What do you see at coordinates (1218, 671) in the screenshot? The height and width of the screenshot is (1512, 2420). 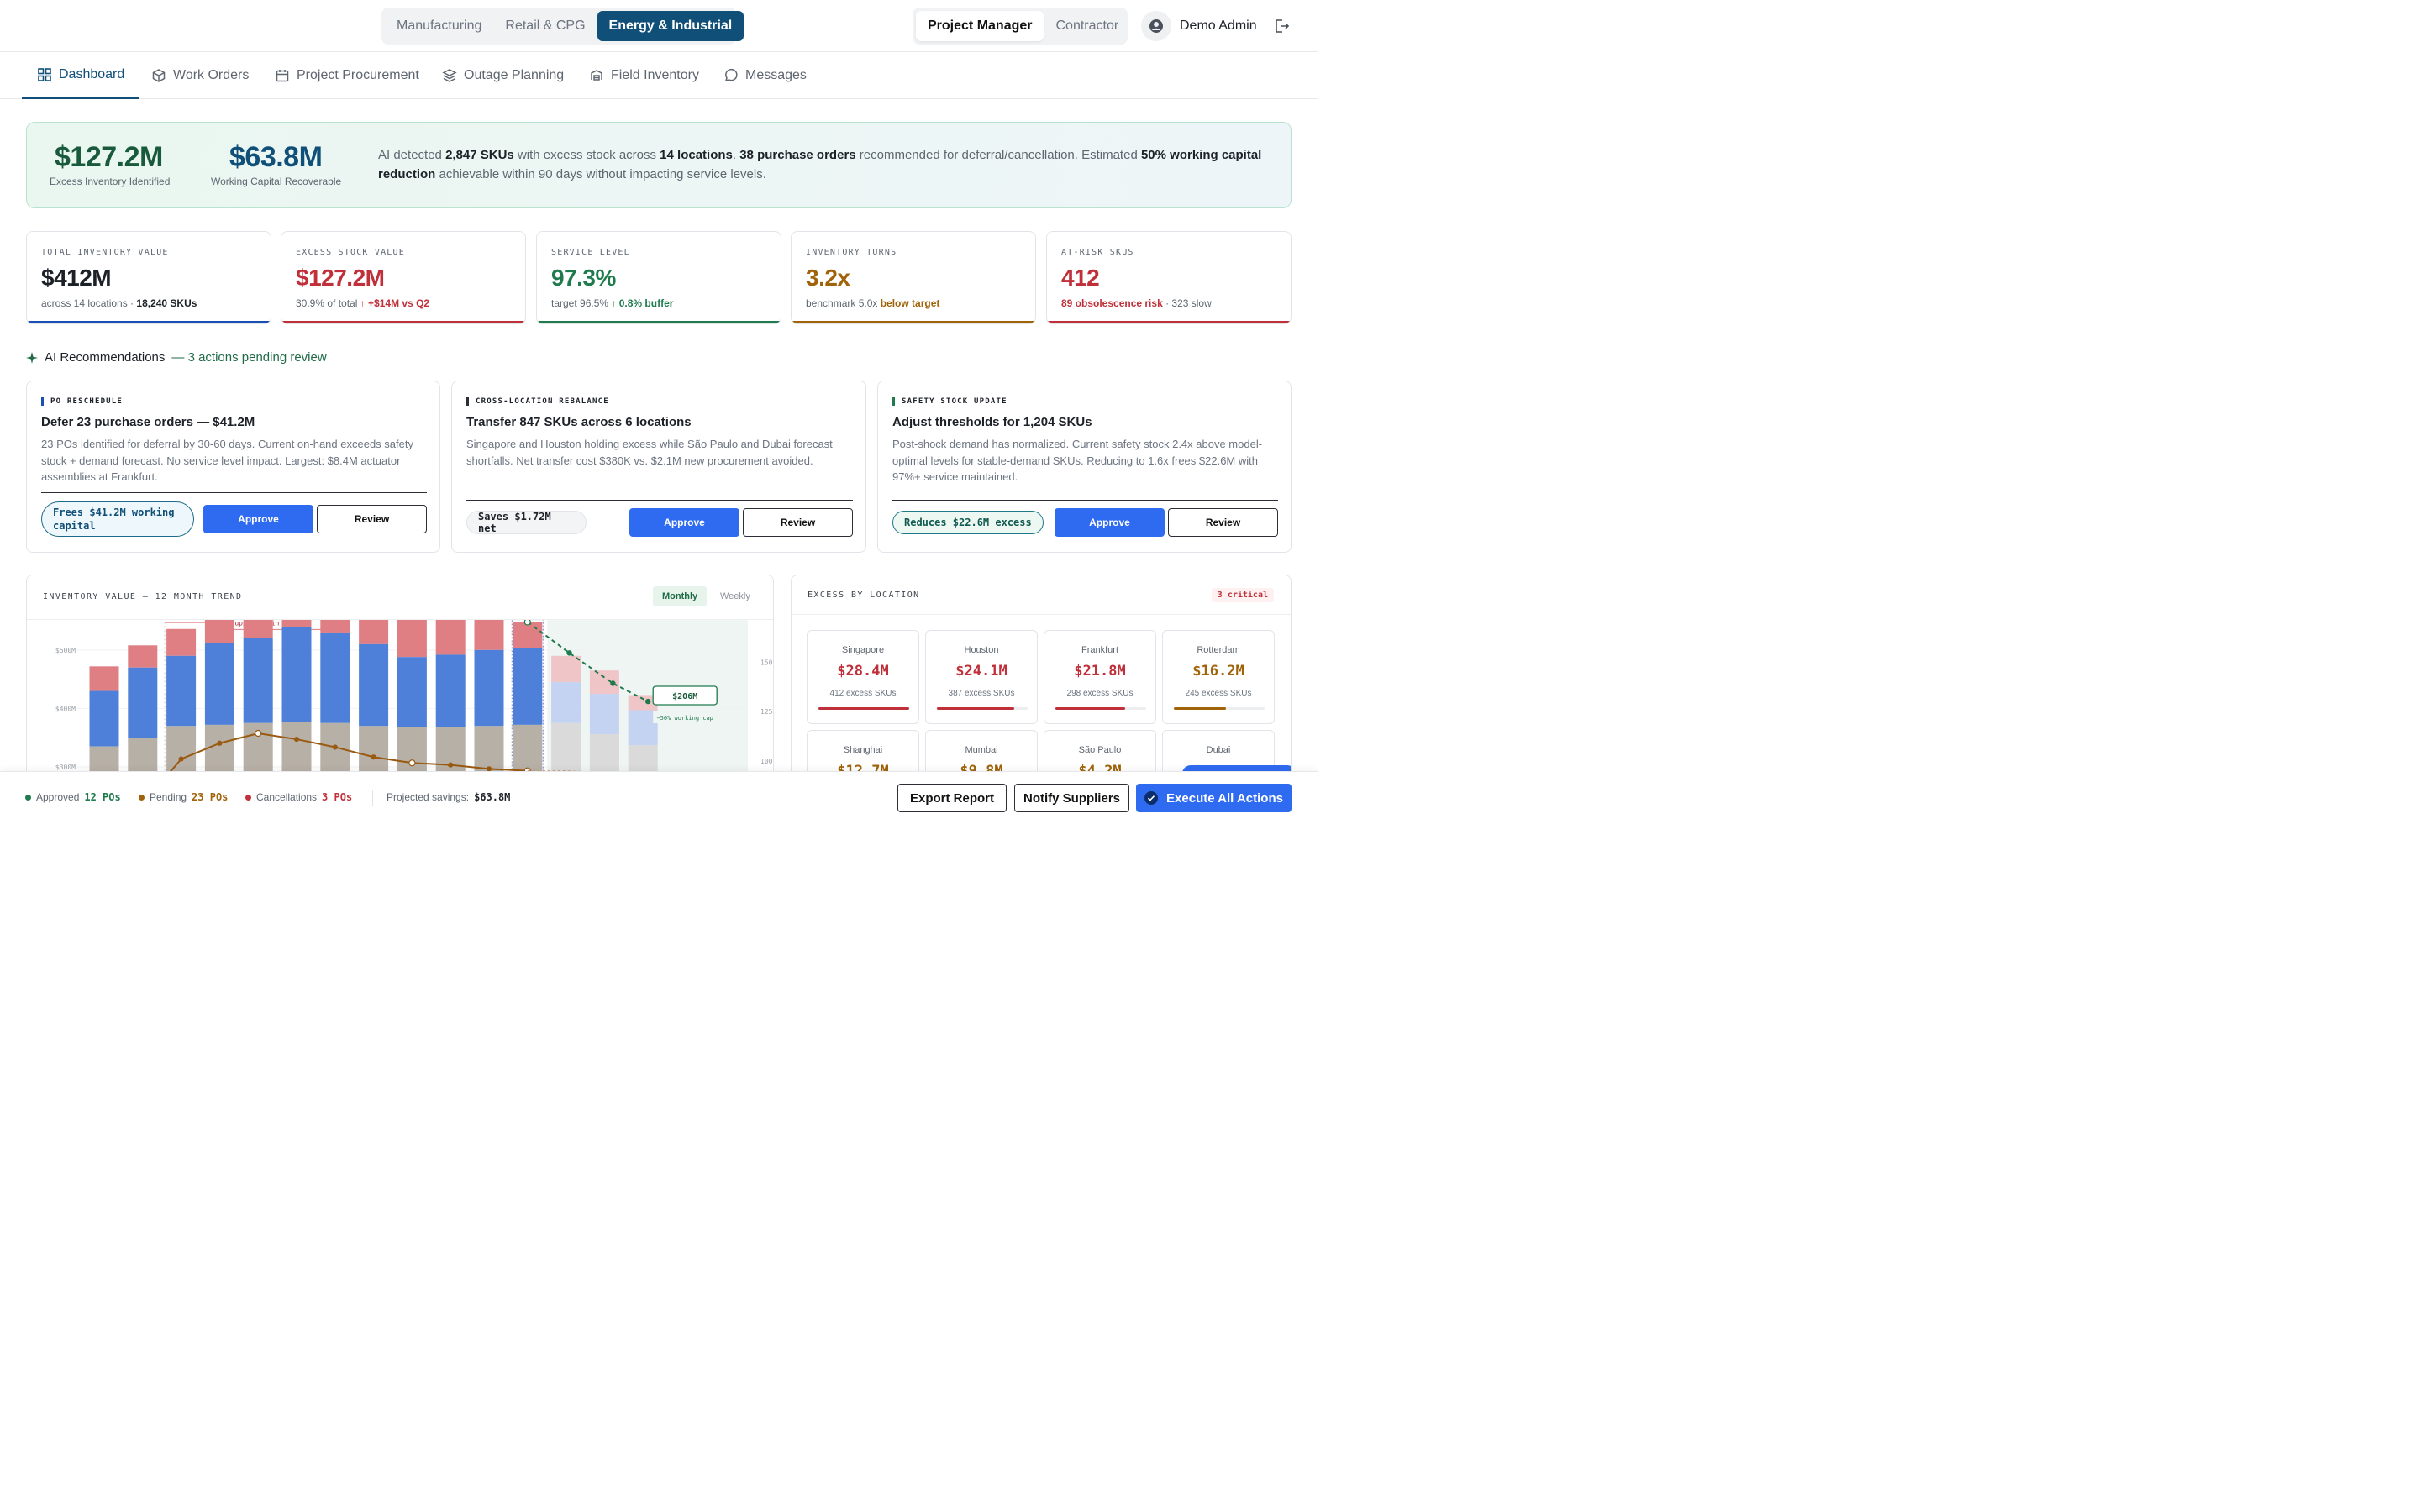 I see `location-amount: $16.2M` at bounding box center [1218, 671].